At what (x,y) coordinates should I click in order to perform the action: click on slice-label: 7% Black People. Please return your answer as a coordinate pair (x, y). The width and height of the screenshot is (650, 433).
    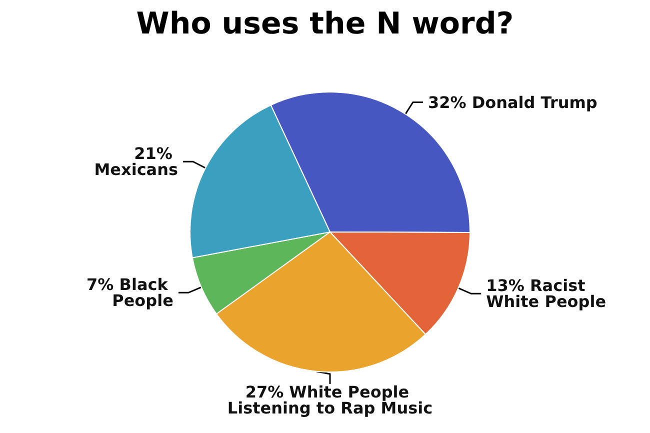
    Looking at the image, I should click on (130, 292).